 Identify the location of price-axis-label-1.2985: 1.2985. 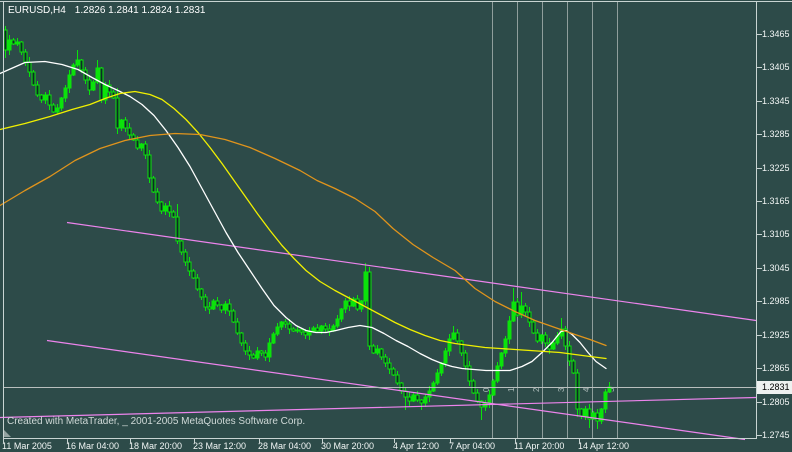
(776, 301).